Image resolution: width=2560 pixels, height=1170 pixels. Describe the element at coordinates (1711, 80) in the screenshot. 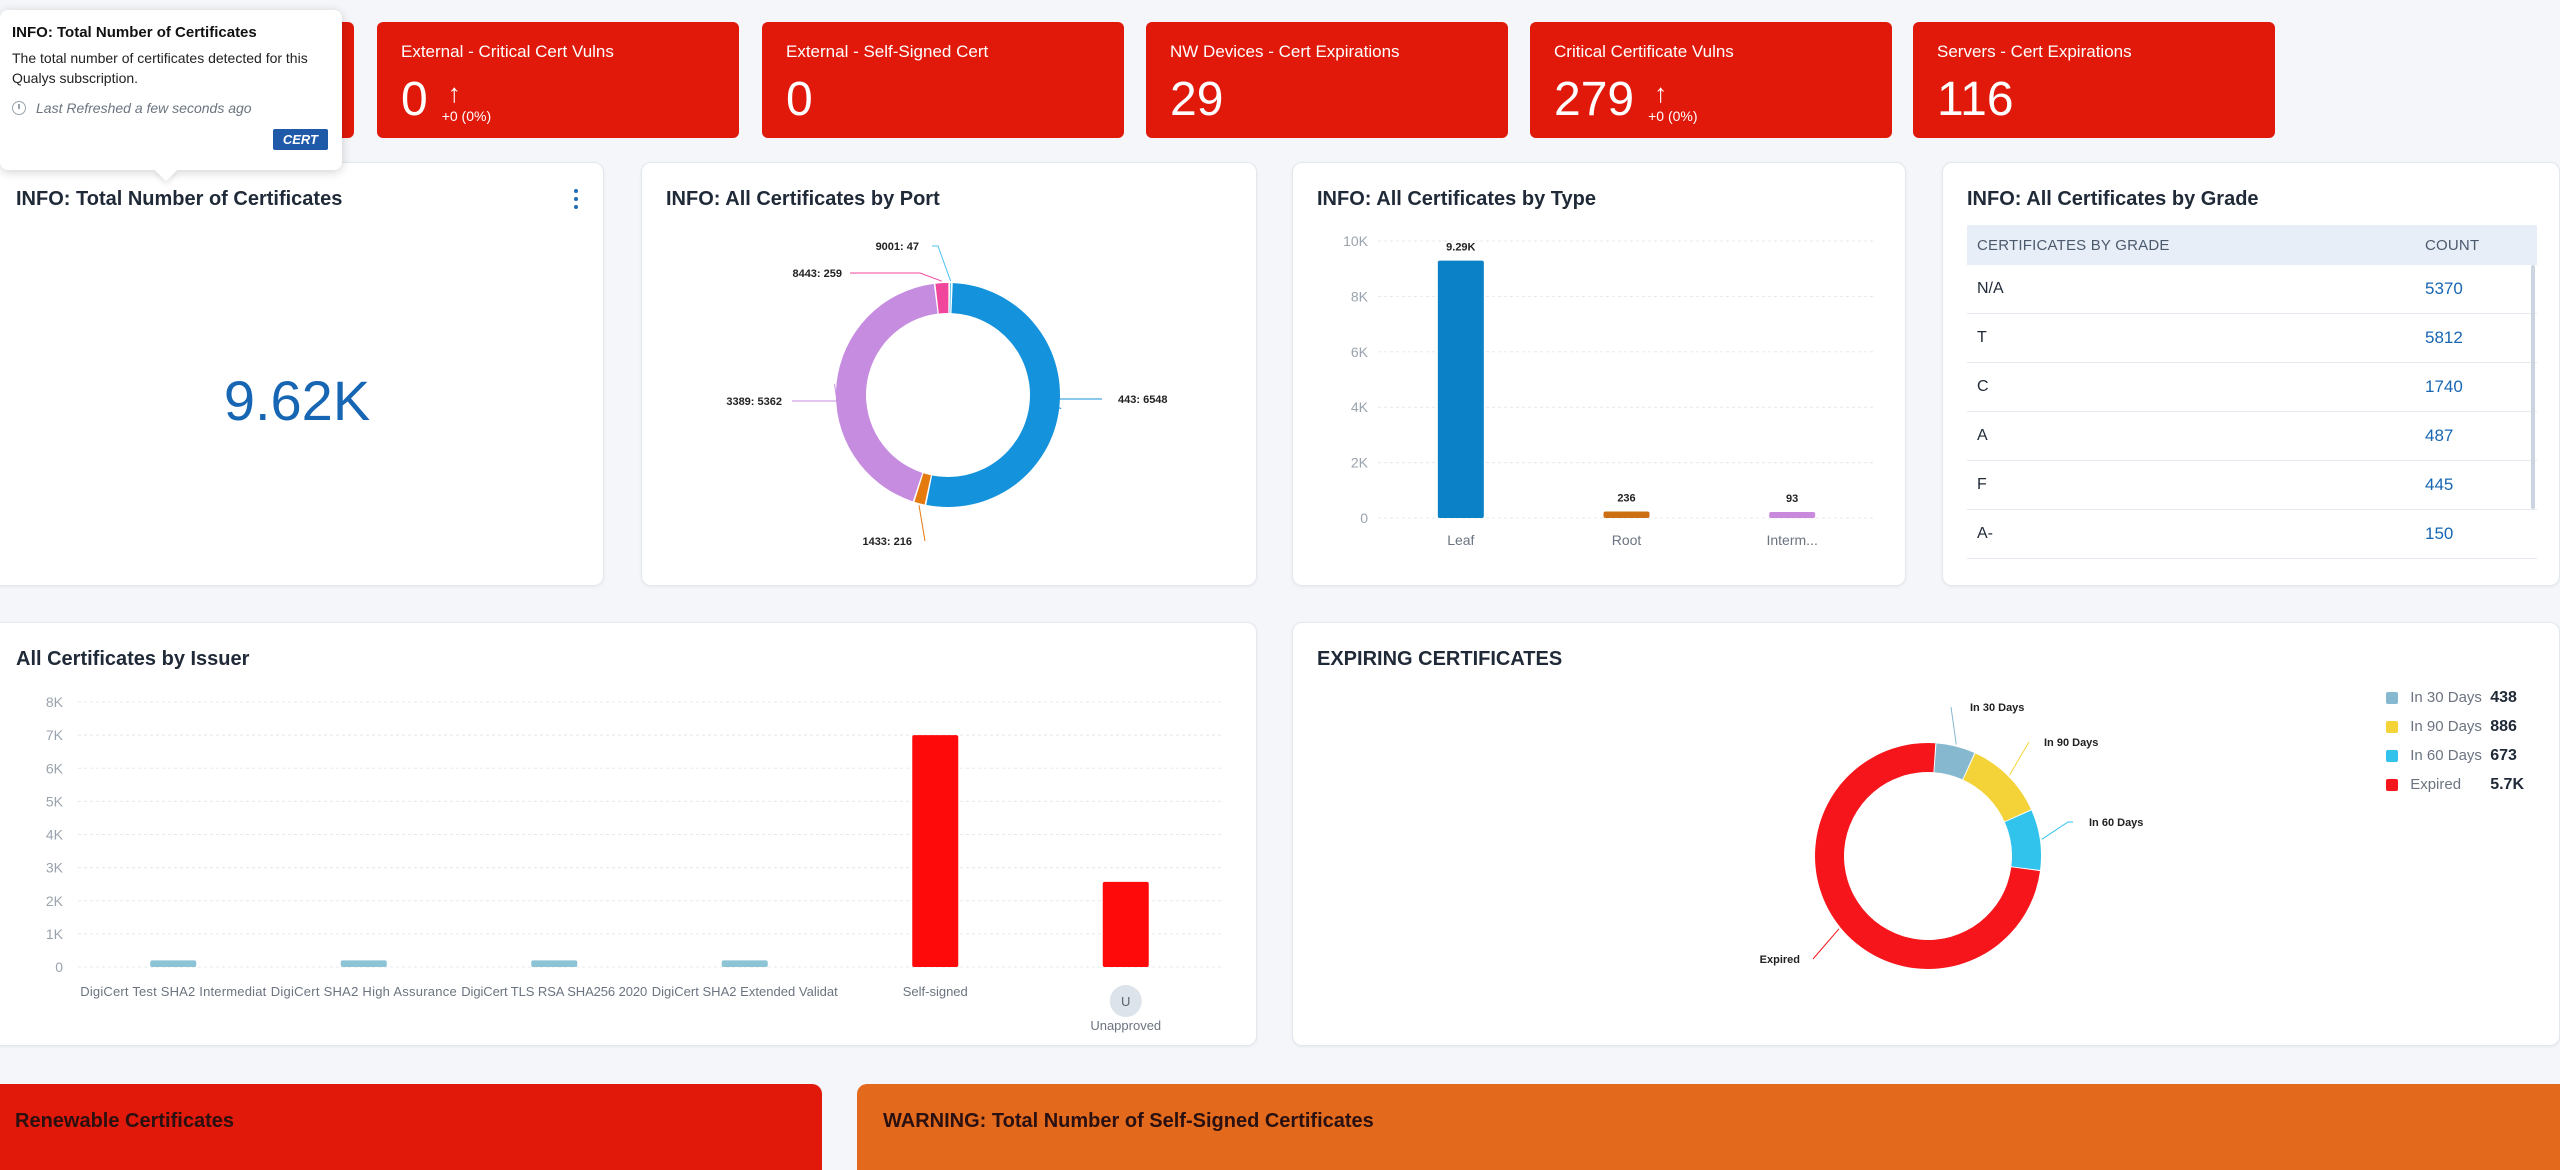

I see `kpi-tile-critical-cert-vulns: Critical Certificate Vulns 279 ↑ +0 (0%)` at that location.